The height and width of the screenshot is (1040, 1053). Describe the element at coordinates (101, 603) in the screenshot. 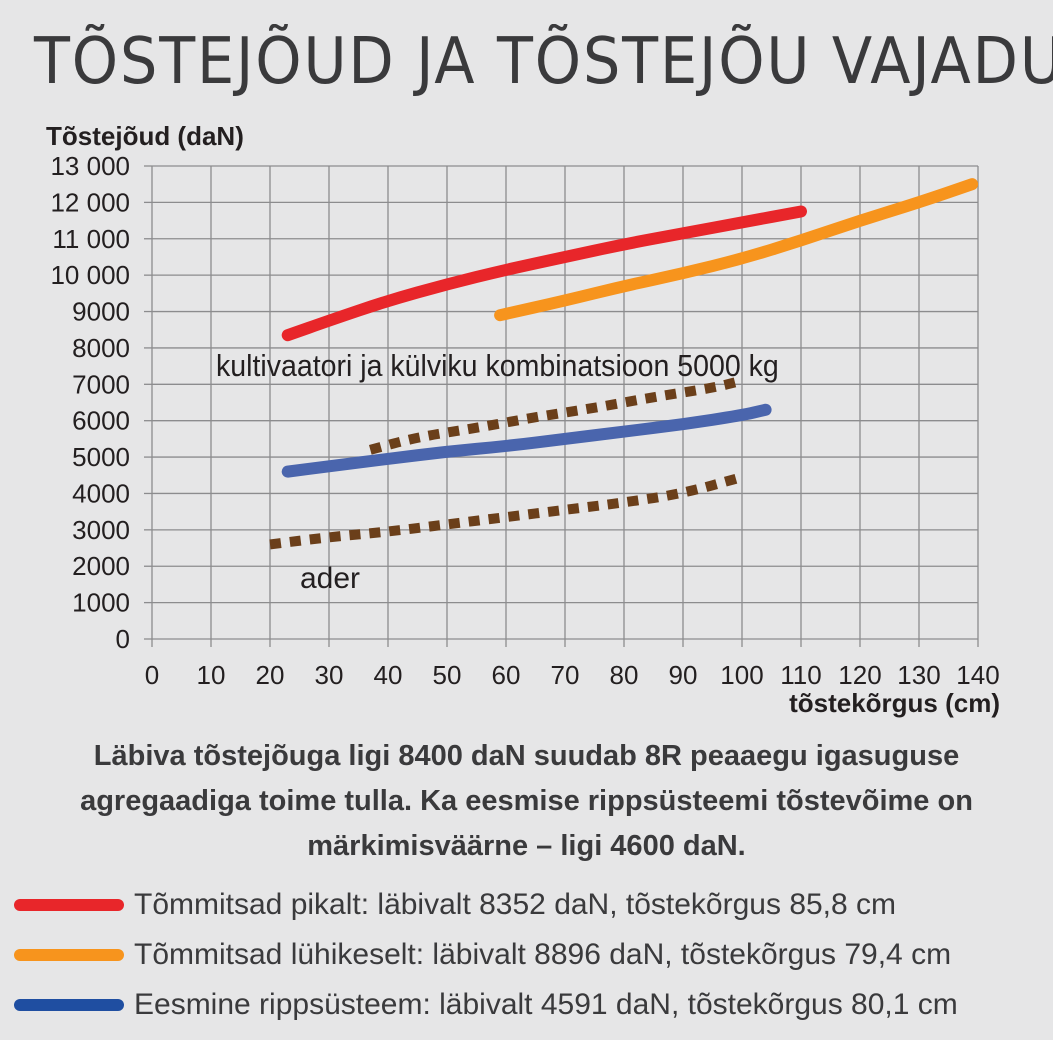

I see `y-tick-label: 1000` at that location.